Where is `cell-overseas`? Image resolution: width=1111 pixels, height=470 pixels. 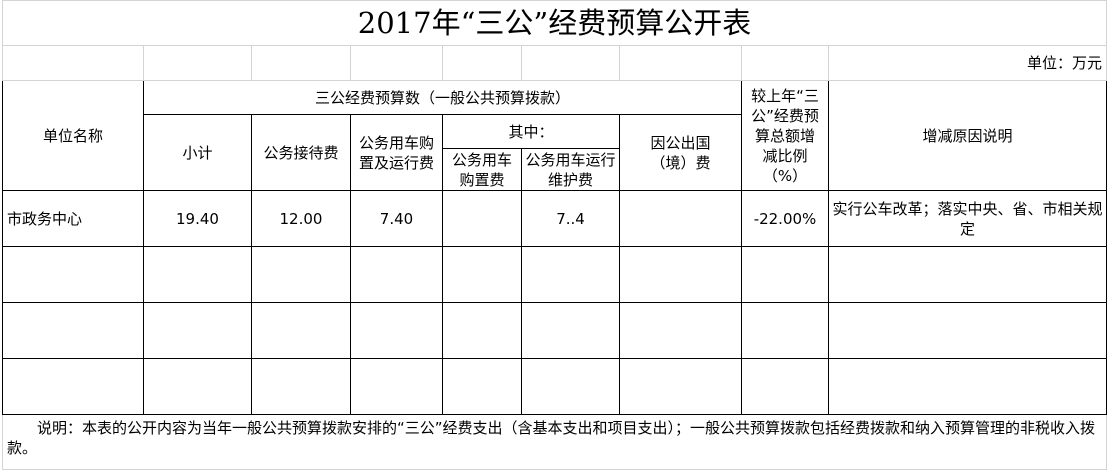
cell-overseas is located at coordinates (680, 218).